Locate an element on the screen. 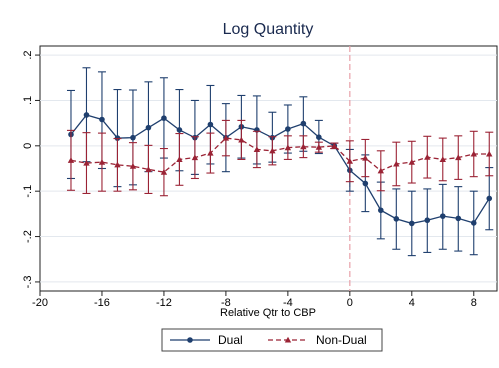 This screenshot has height=368, width=499. x-tick-label: -8 is located at coordinates (226, 303).